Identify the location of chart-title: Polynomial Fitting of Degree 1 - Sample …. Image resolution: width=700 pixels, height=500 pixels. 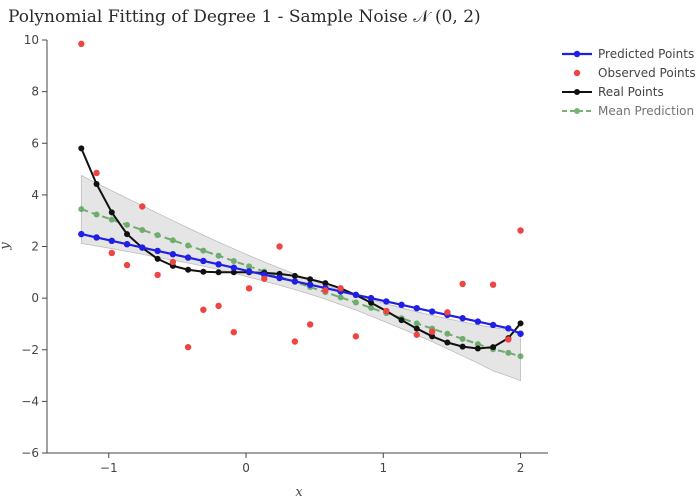
(244, 17).